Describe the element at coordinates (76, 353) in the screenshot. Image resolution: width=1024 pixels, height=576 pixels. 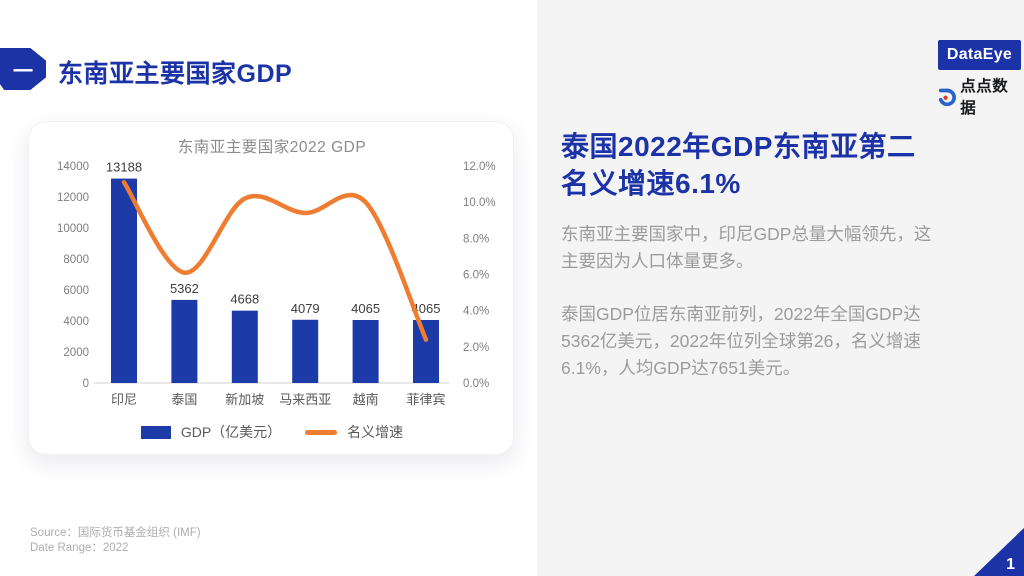
I see `y-axis-tick-label: 2000` at that location.